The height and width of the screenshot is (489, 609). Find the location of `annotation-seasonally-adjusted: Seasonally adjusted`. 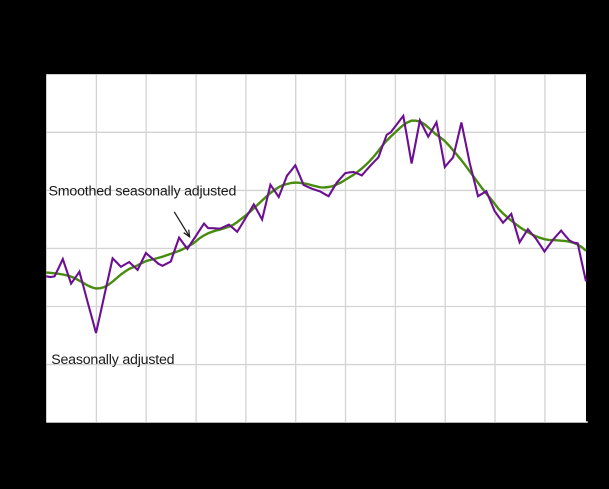

annotation-seasonally-adjusted: Seasonally adjusted is located at coordinates (112, 360).